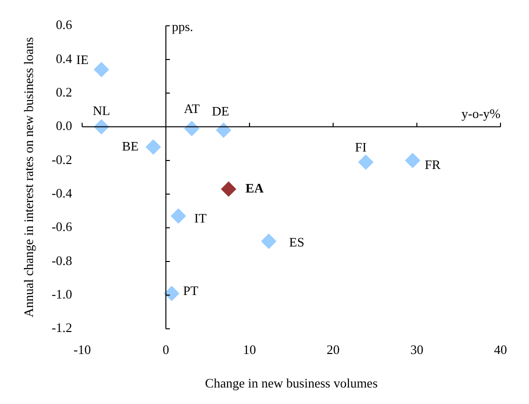  I want to click on annotation: BE, so click(130, 146).